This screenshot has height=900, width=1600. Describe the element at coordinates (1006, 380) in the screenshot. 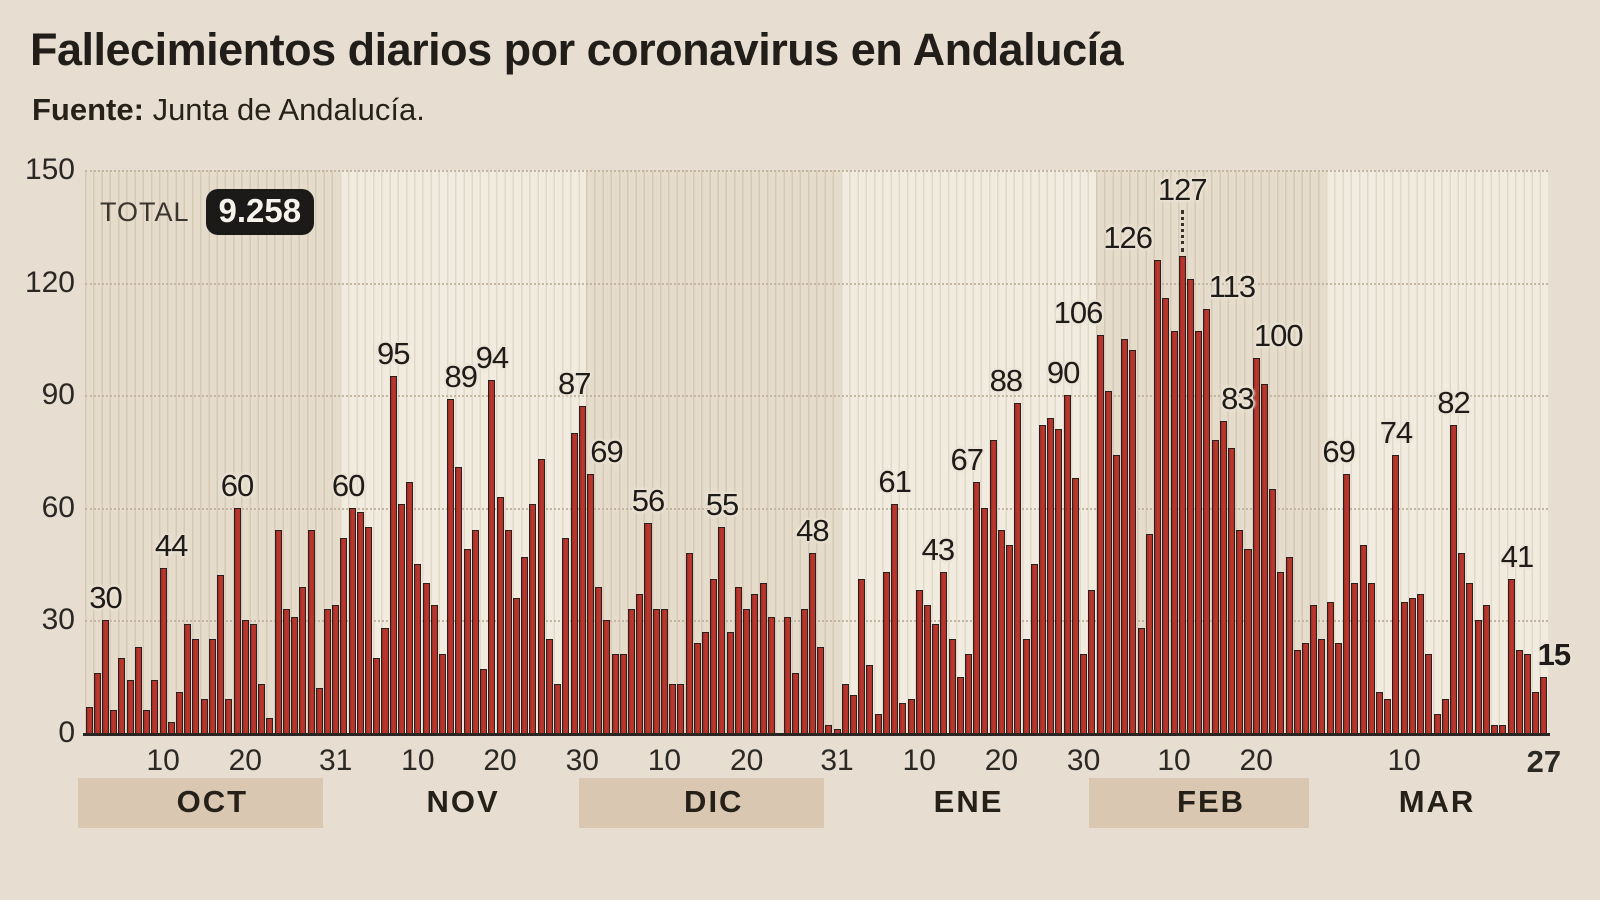

I see `bar-value-label: 88` at that location.